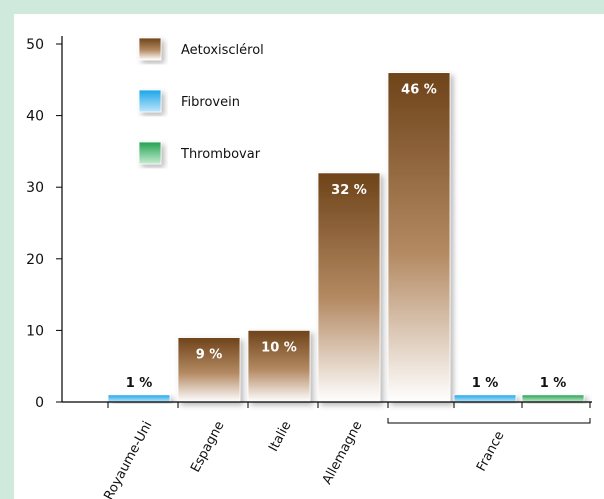  I want to click on legend: Aetoxisclérol Fibrovein Thrombovar, so click(201, 101).